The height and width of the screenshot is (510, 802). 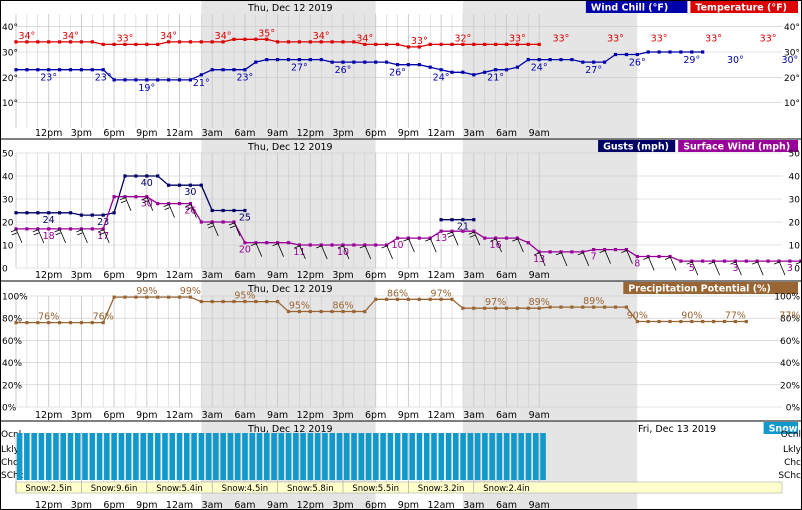 What do you see at coordinates (462, 38) in the screenshot?
I see `data-label: 32°` at bounding box center [462, 38].